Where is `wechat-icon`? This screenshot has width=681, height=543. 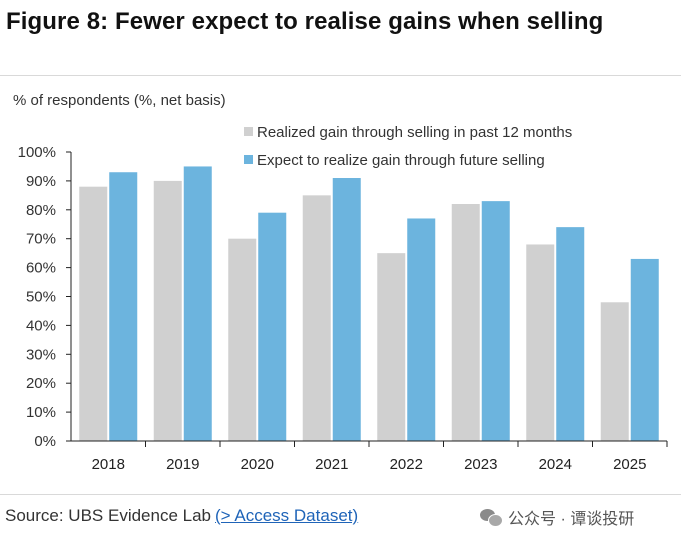
wechat-icon is located at coordinates (491, 517).